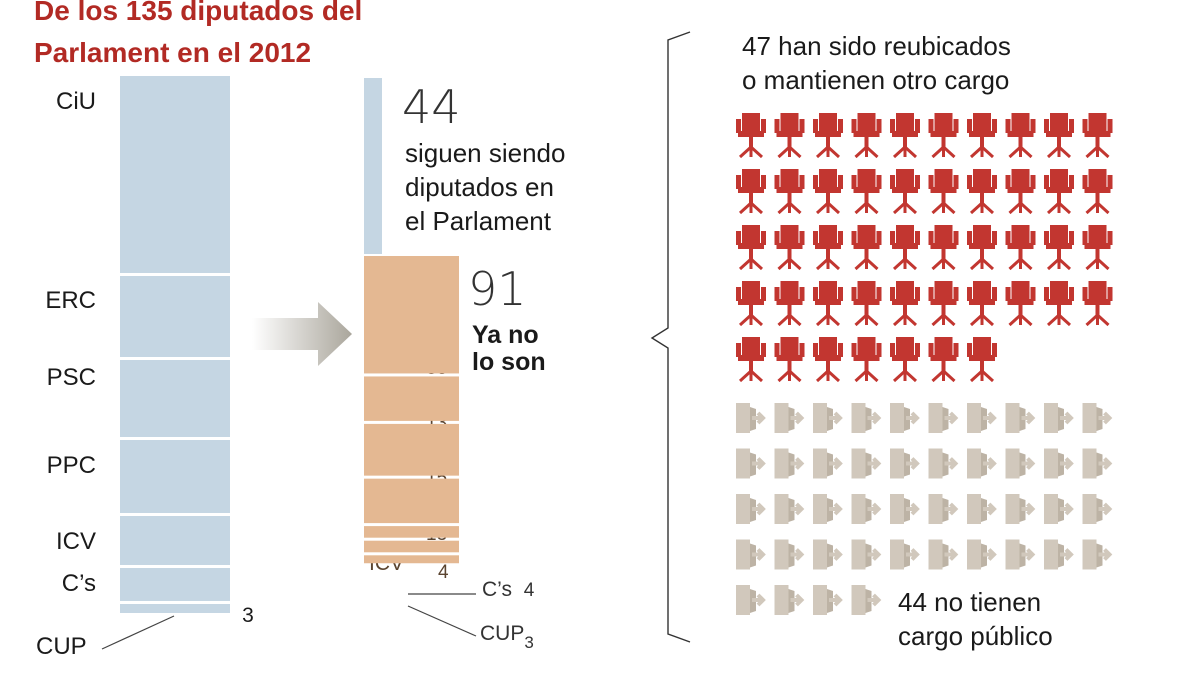 Image resolution: width=1200 pixels, height=675 pixels. I want to click on cup-value-label: 3, so click(248, 615).